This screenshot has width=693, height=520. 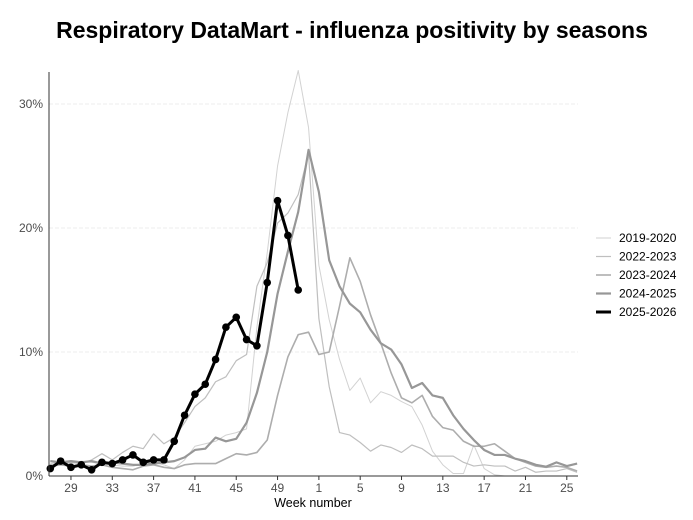 What do you see at coordinates (484, 488) in the screenshot?
I see `x-tick-label: 17` at bounding box center [484, 488].